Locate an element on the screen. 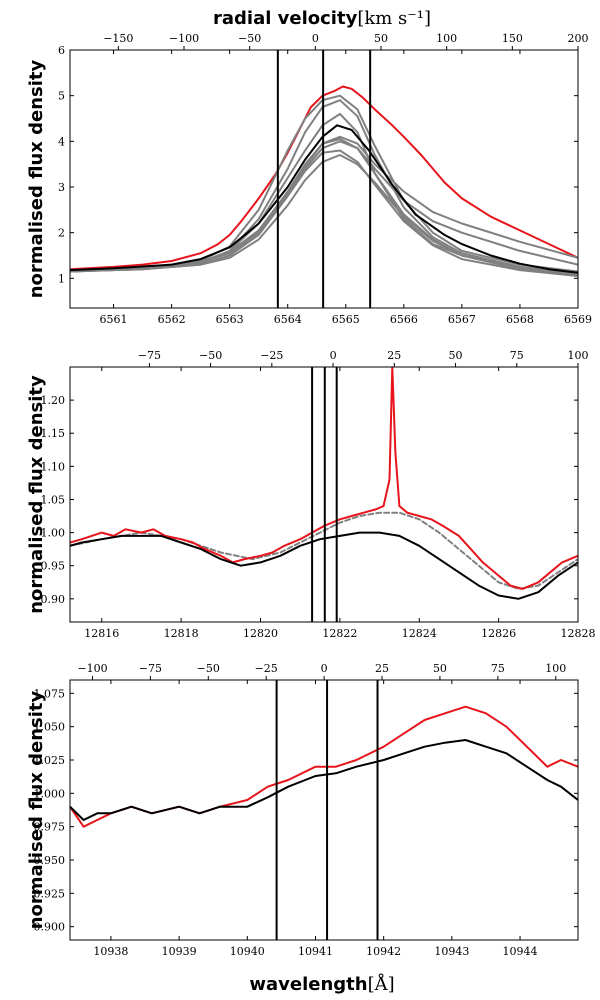 The width and height of the screenshot is (600, 1000). y-tick-label: 0.95 is located at coordinates (53, 566).